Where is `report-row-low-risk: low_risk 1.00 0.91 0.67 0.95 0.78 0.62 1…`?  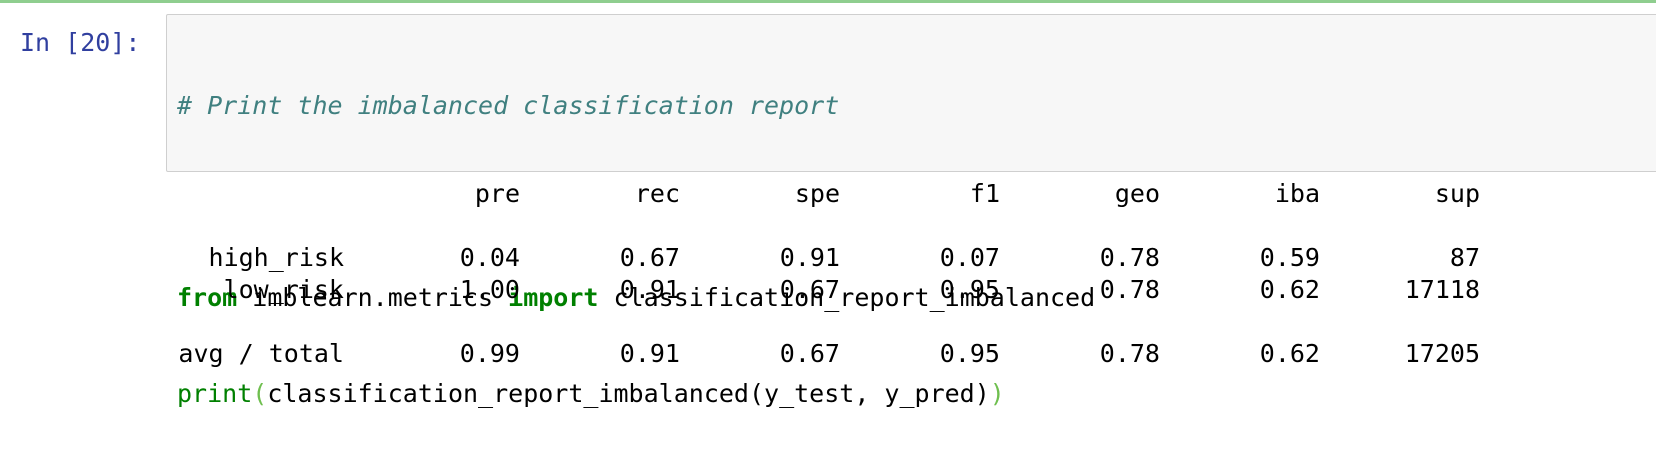
report-row-low-risk: low_risk 1.00 0.91 0.67 0.95 0.78 0.62 1… is located at coordinates (866, 290).